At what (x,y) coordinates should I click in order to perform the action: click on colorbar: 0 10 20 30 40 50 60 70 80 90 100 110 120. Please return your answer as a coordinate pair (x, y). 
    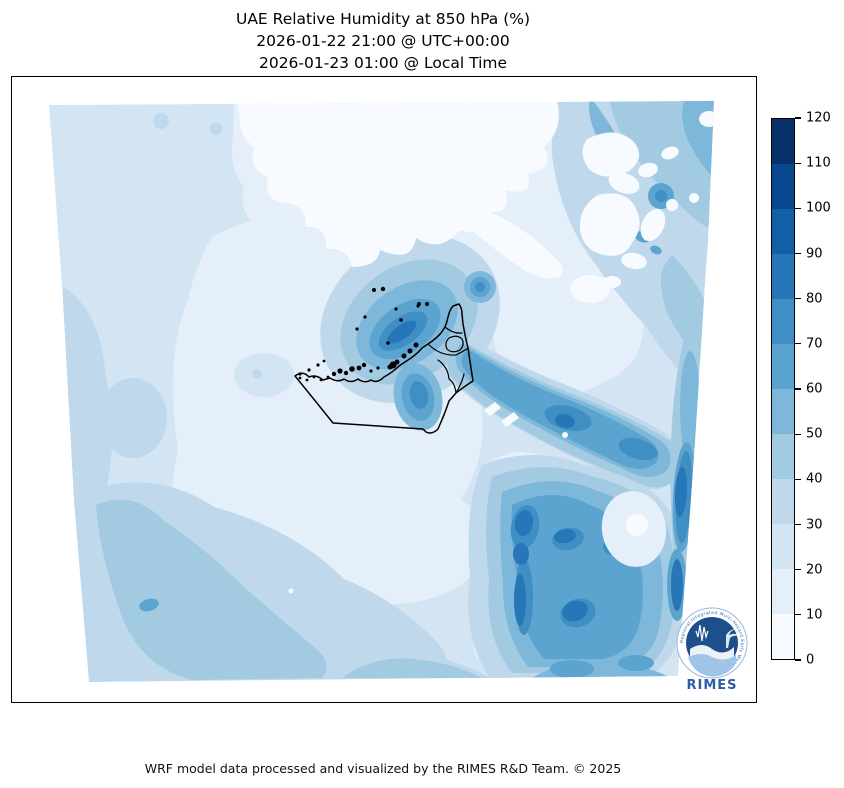
    Looking at the image, I should click on (806, 389).